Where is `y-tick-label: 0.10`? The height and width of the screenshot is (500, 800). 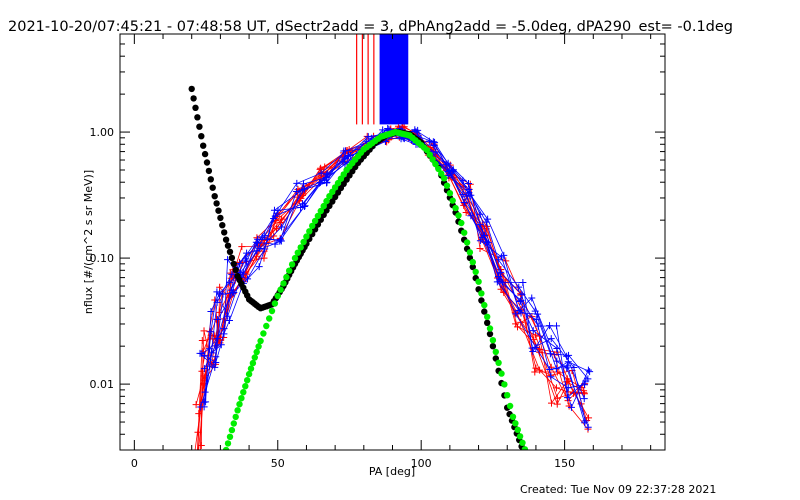
y-tick-label: 0.10 is located at coordinates (102, 258).